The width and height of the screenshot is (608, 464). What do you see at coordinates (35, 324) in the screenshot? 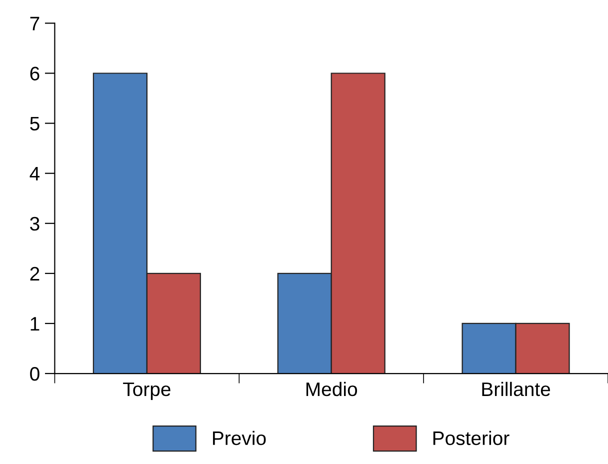
I see `y-tick-label: 1` at bounding box center [35, 324].